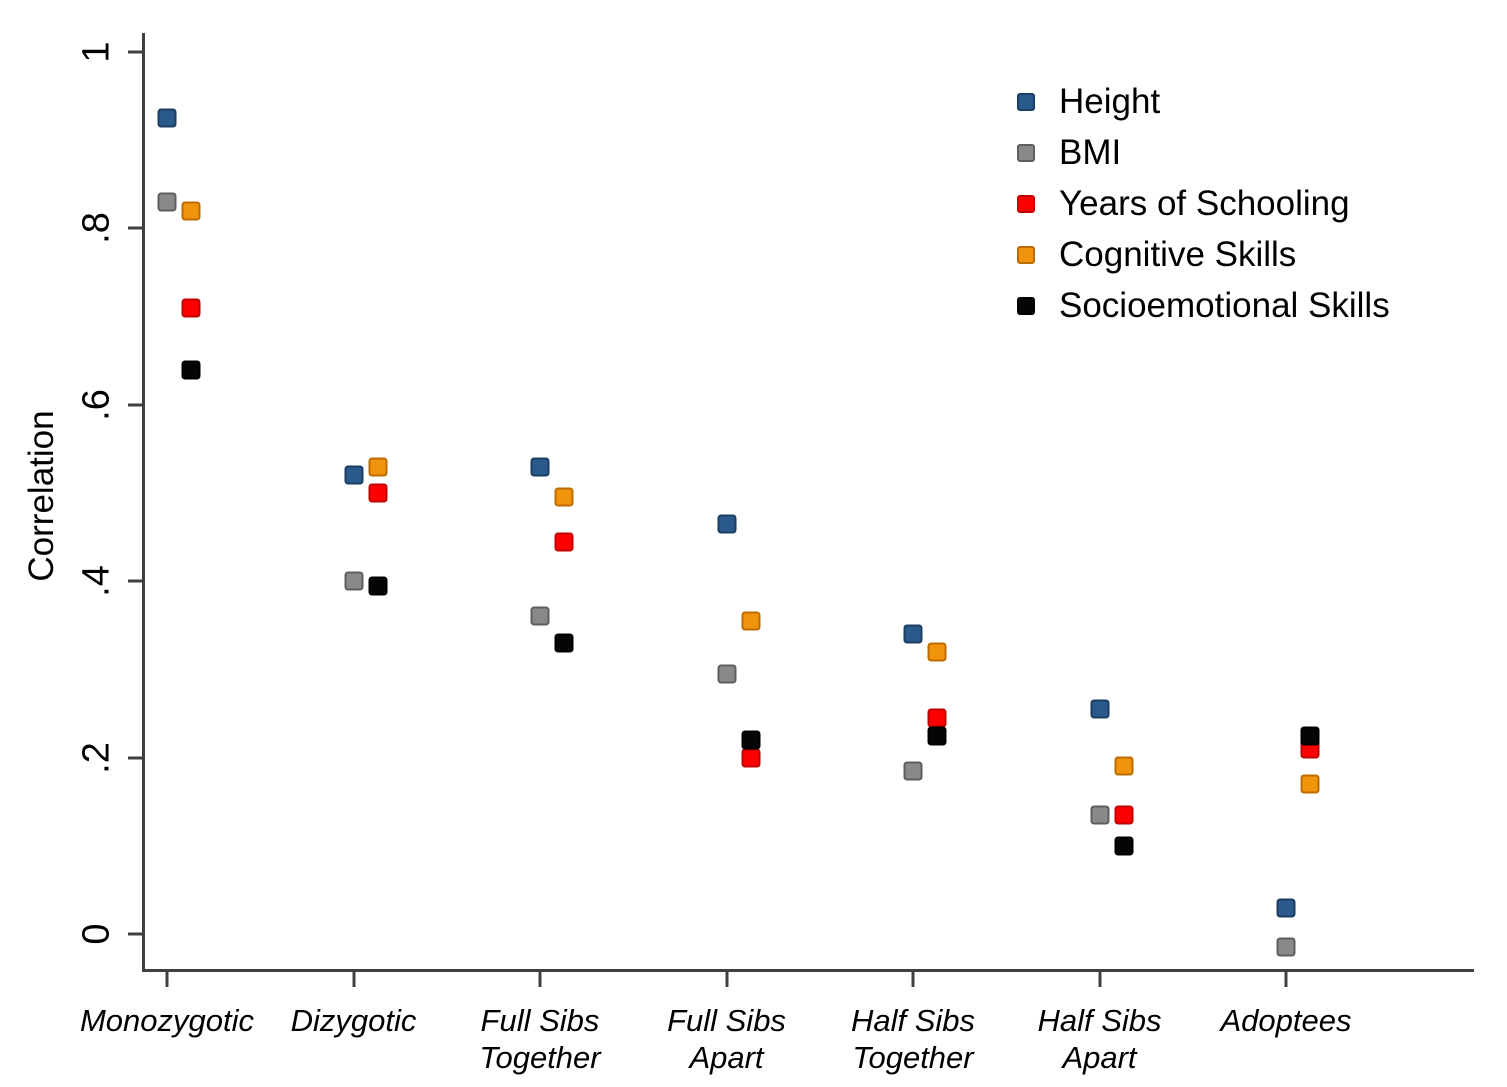 This screenshot has height=1087, width=1507. What do you see at coordinates (143, 502) in the screenshot?
I see `y-axis-line` at bounding box center [143, 502].